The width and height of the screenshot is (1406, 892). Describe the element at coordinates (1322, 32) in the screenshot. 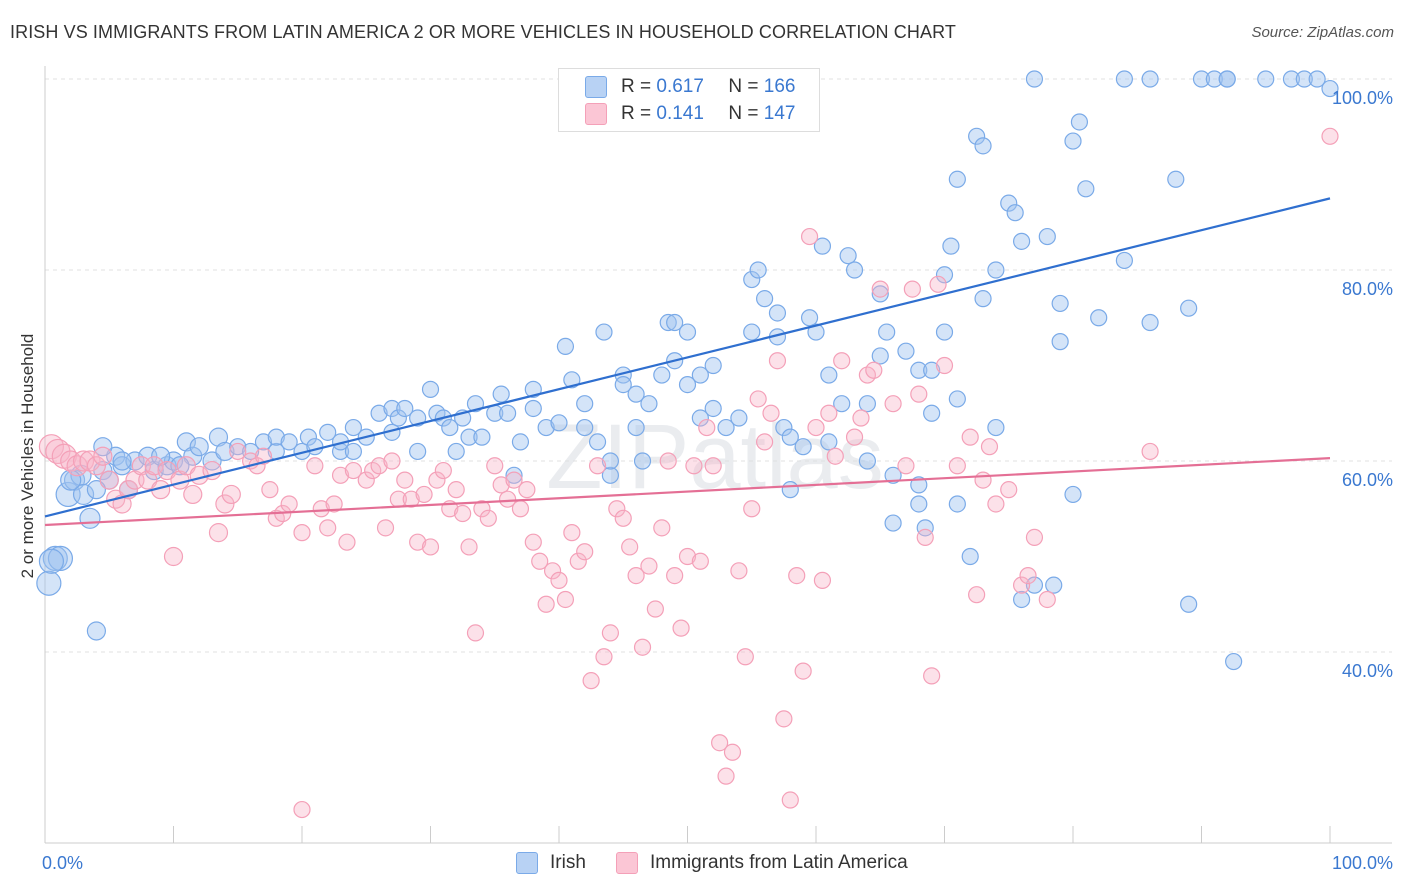

I see `source-label: Source: ZipAtlas.com` at that location.